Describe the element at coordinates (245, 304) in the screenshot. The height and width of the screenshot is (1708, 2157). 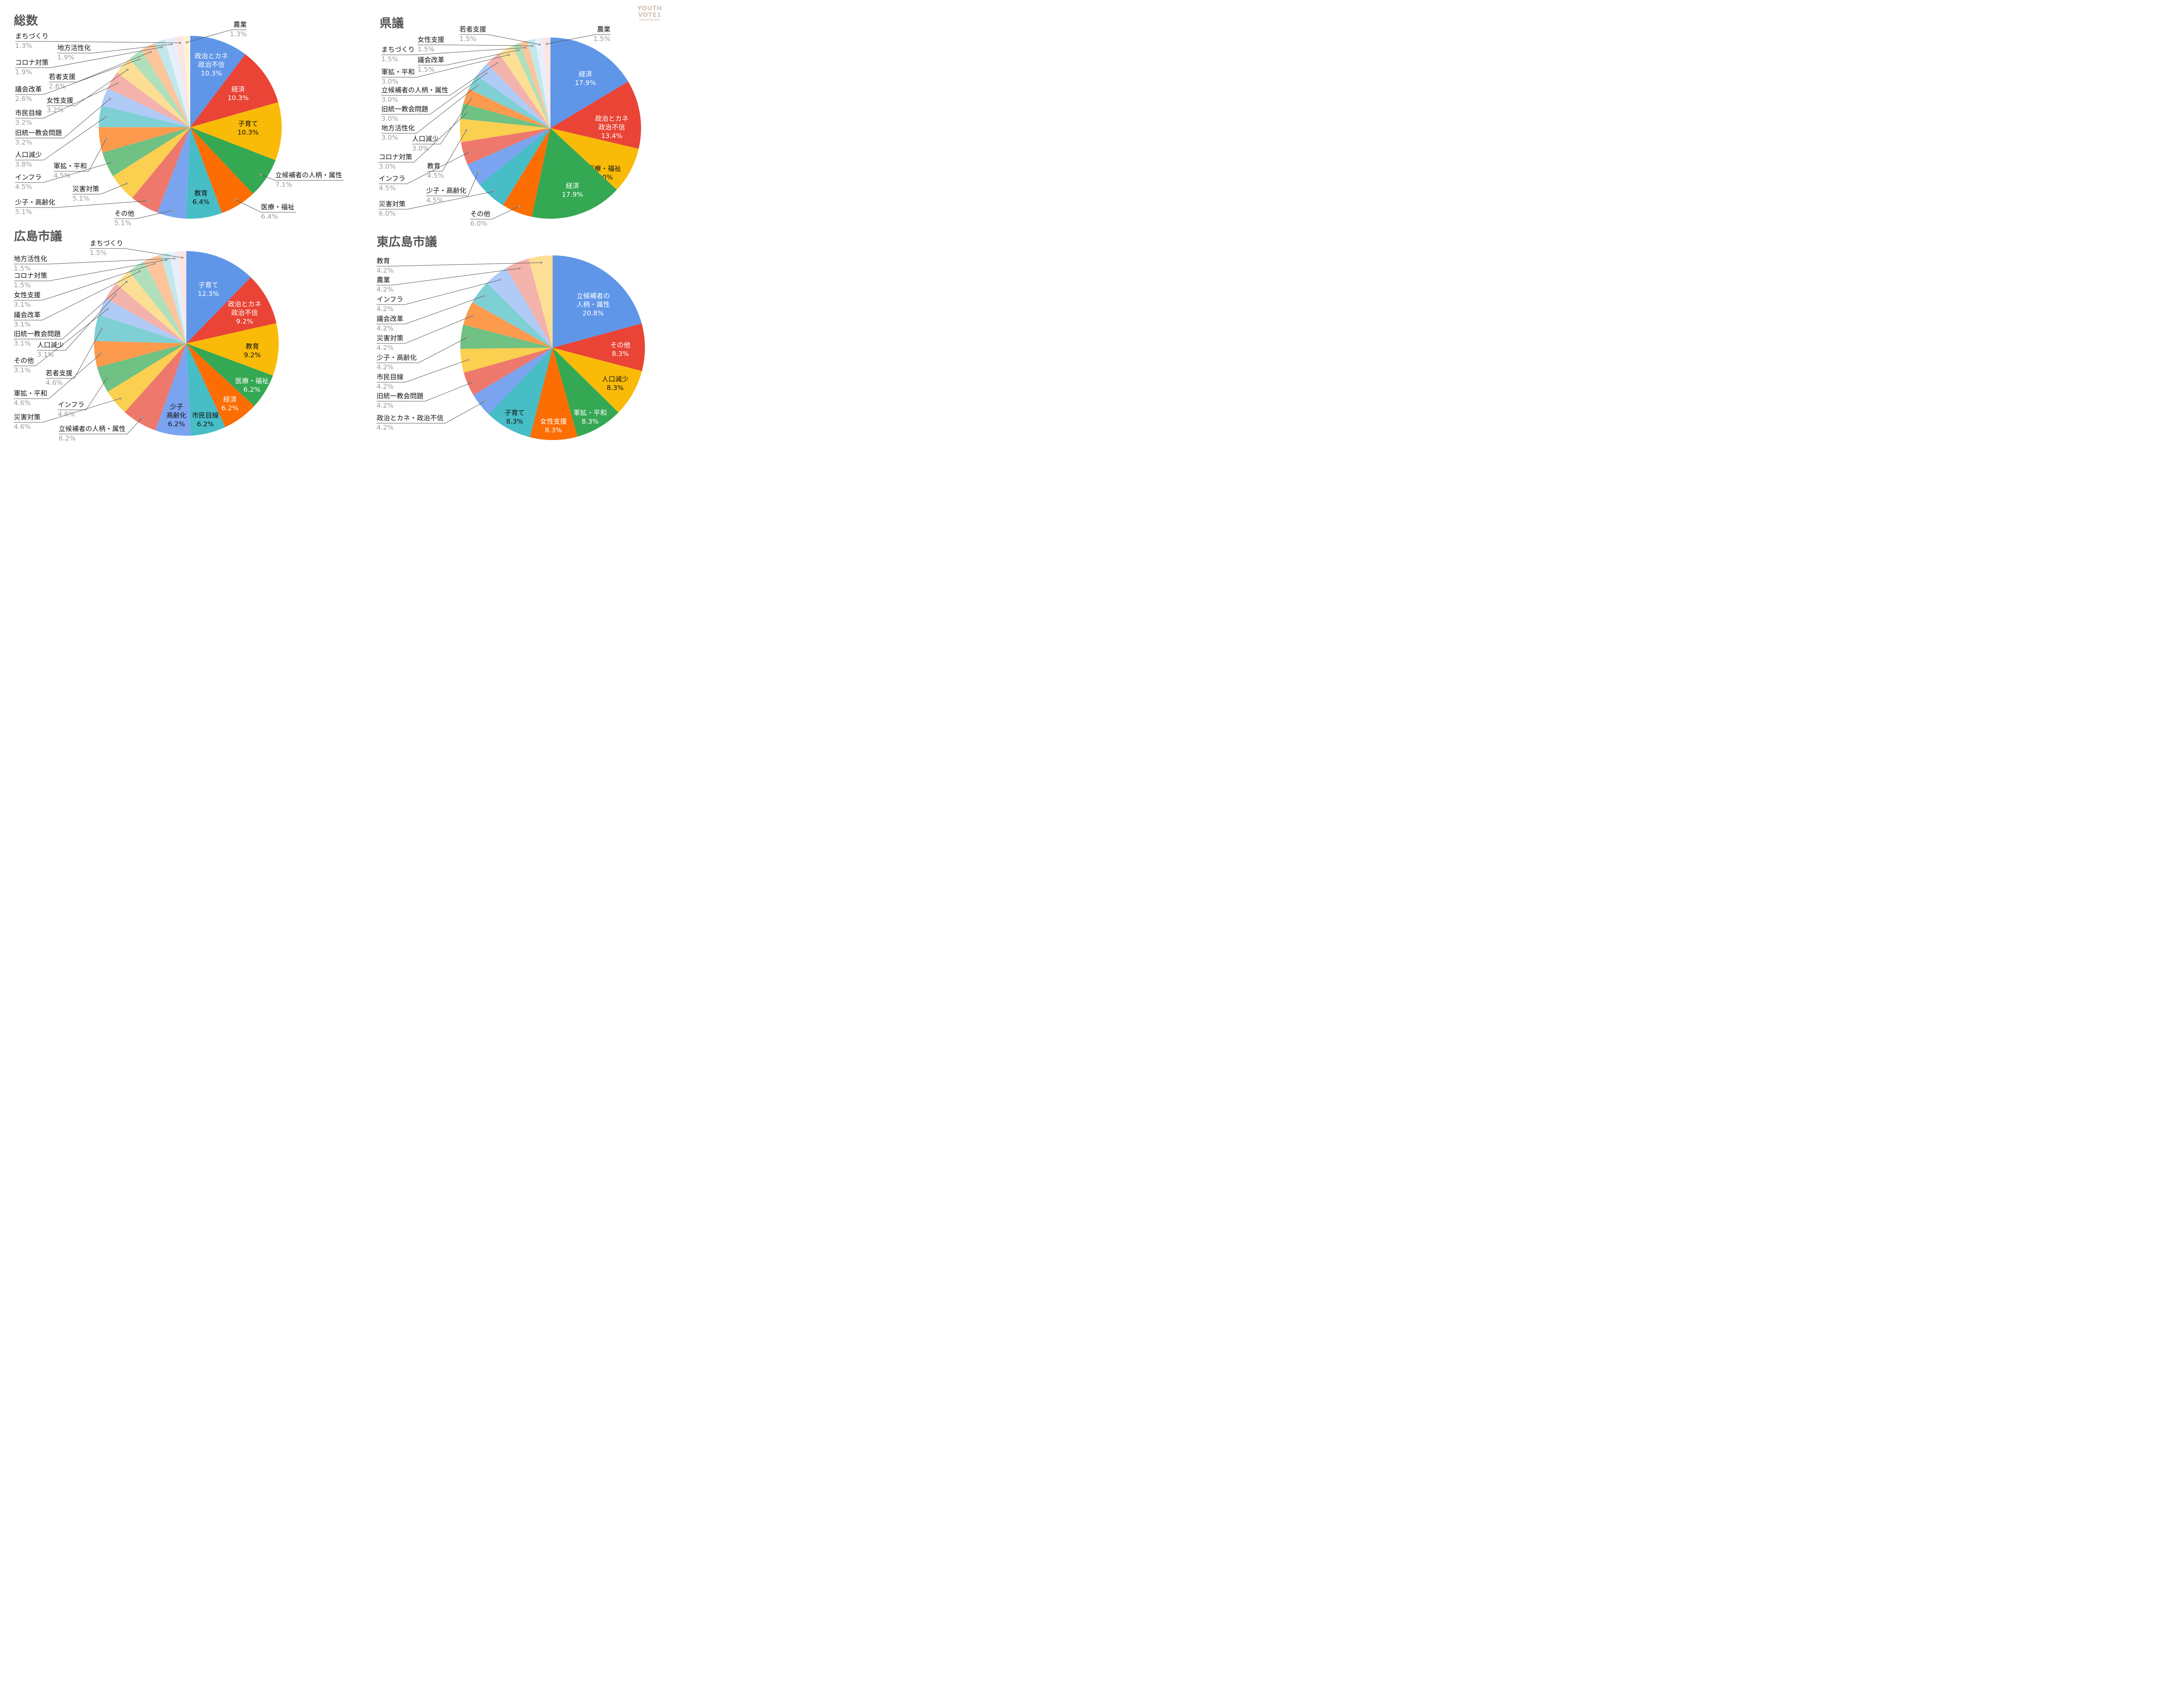
I see `slice-name-label: 政治とカネ` at that location.